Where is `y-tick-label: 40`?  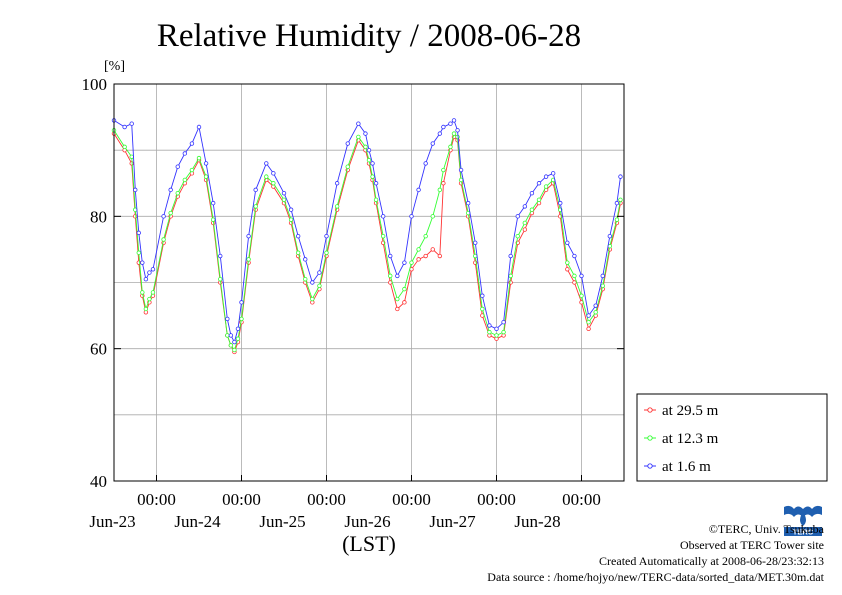
y-tick-label: 40 is located at coordinates (98, 481).